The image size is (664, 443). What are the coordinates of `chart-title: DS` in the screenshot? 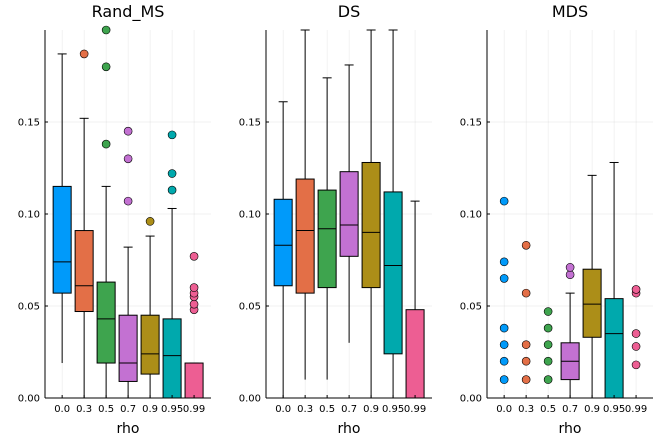 It's located at (349, 11).